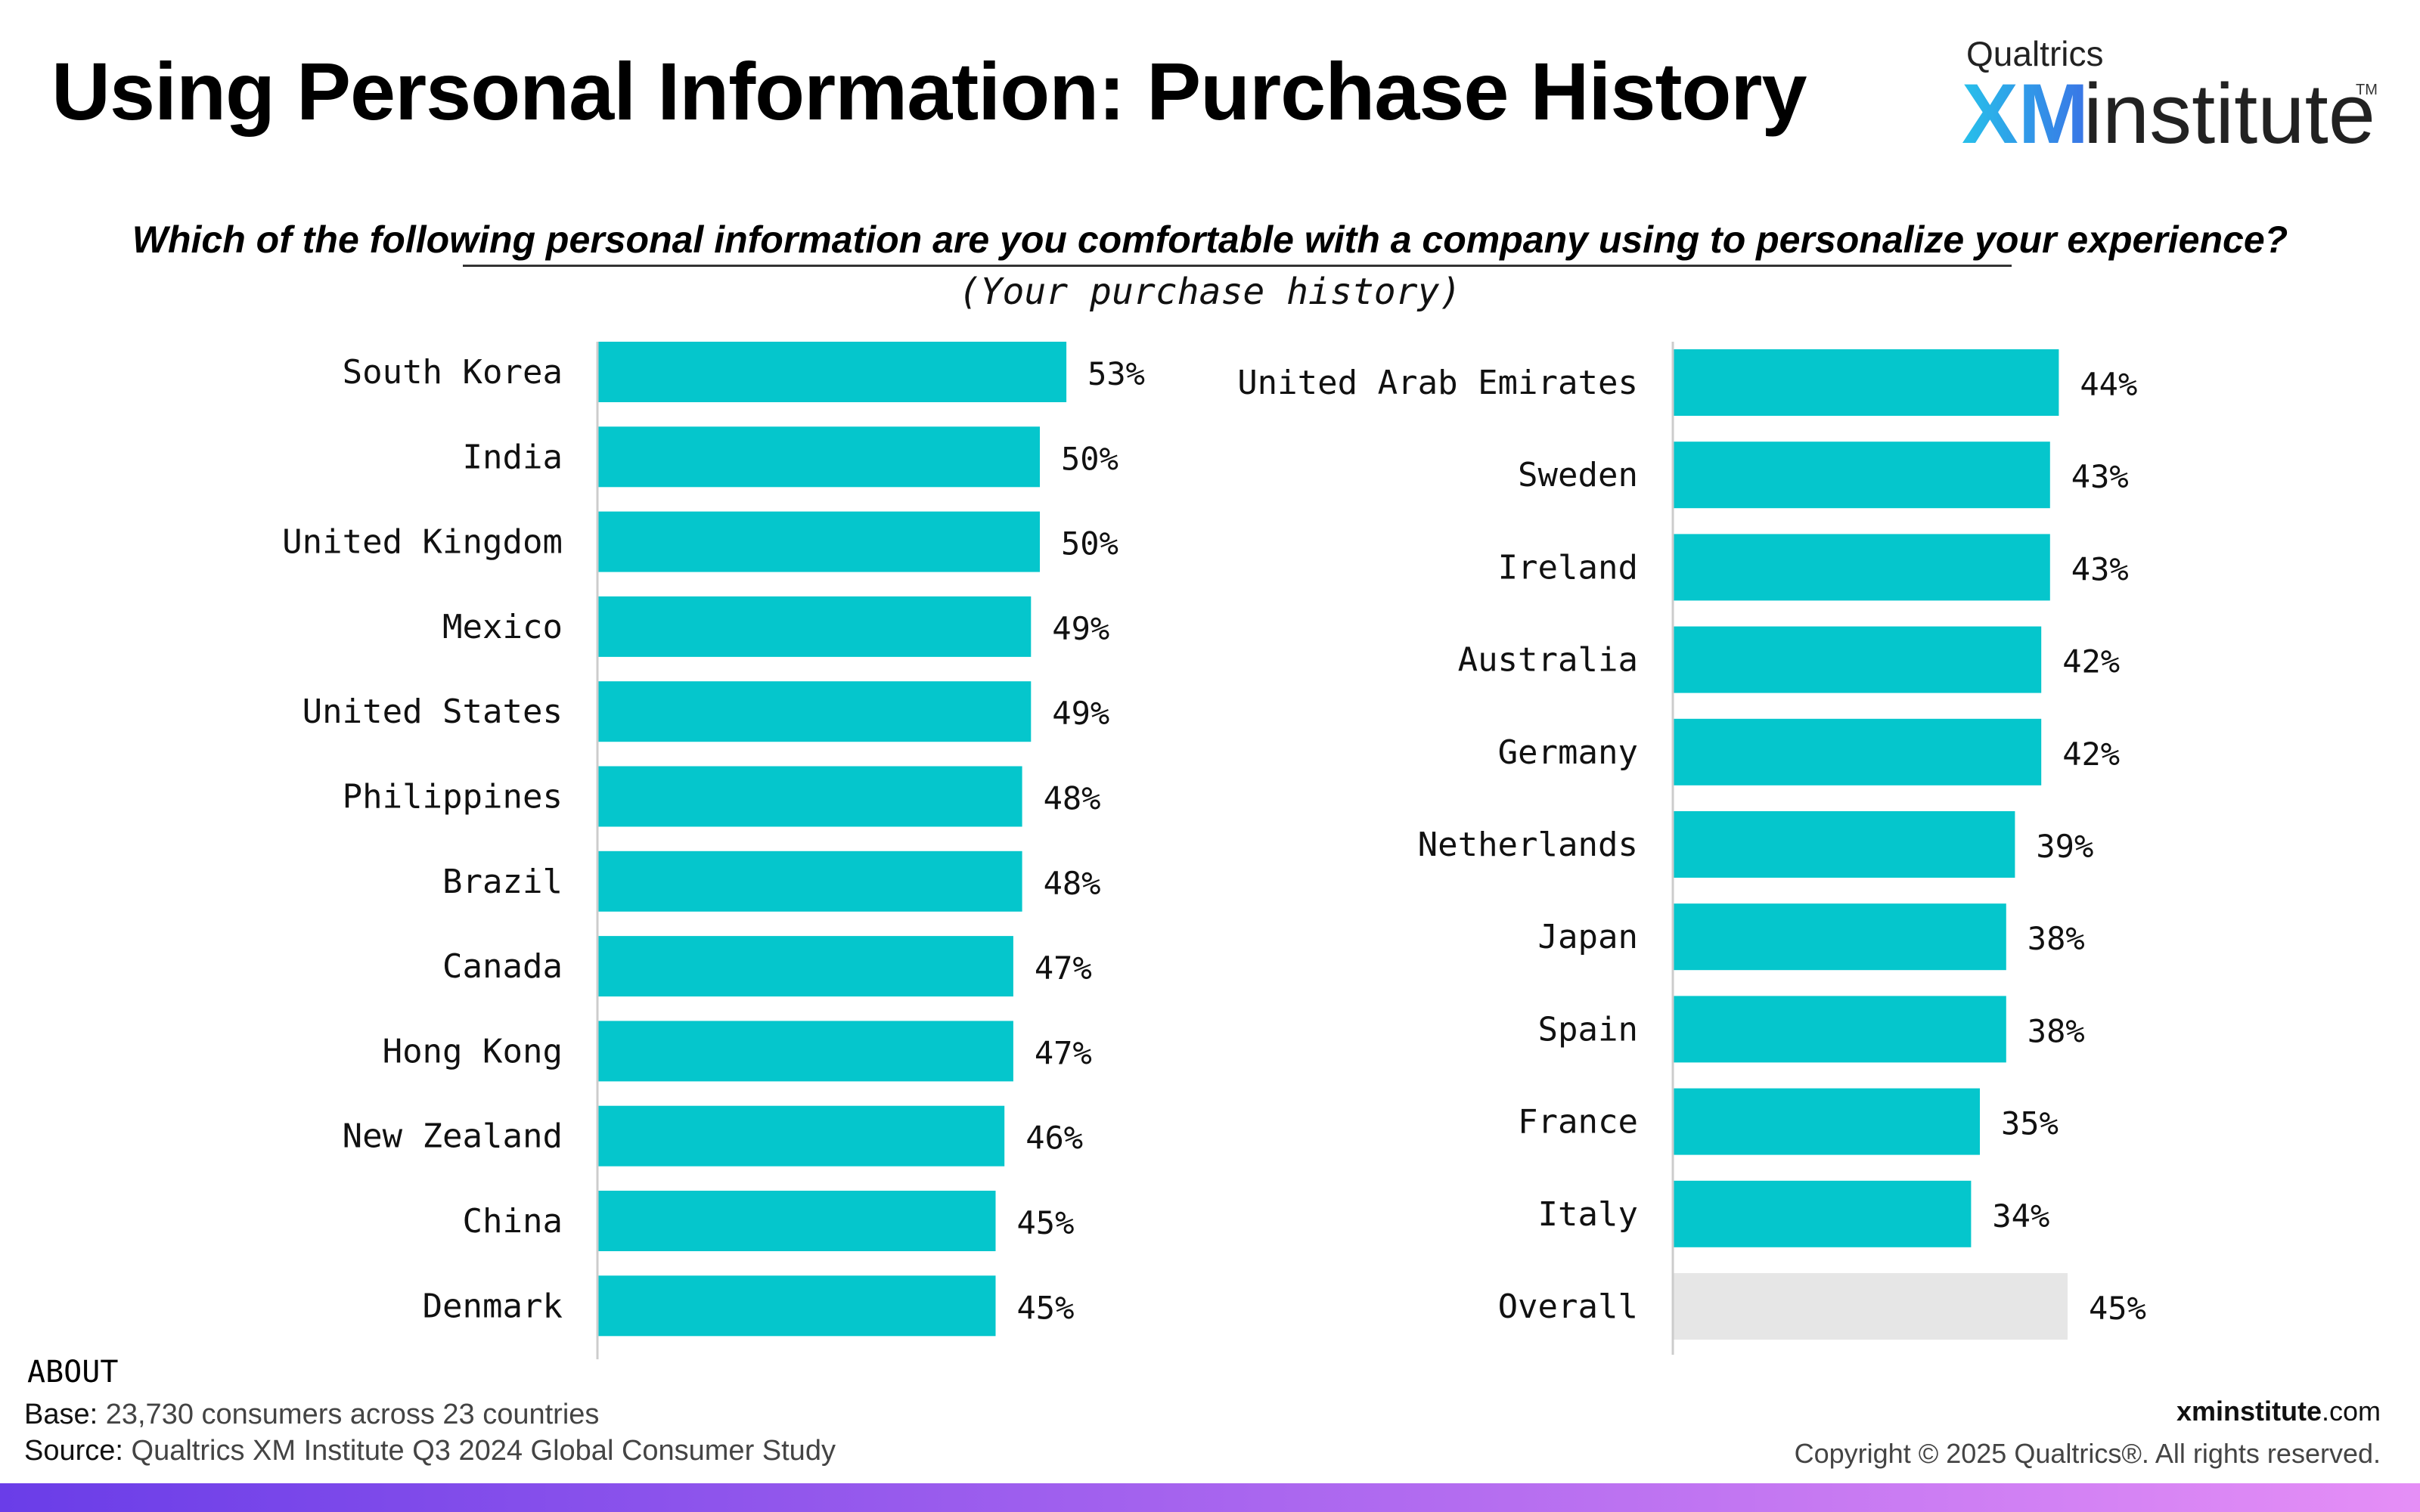 The height and width of the screenshot is (1512, 2420). I want to click on value-label: 34%, so click(2020, 1216).